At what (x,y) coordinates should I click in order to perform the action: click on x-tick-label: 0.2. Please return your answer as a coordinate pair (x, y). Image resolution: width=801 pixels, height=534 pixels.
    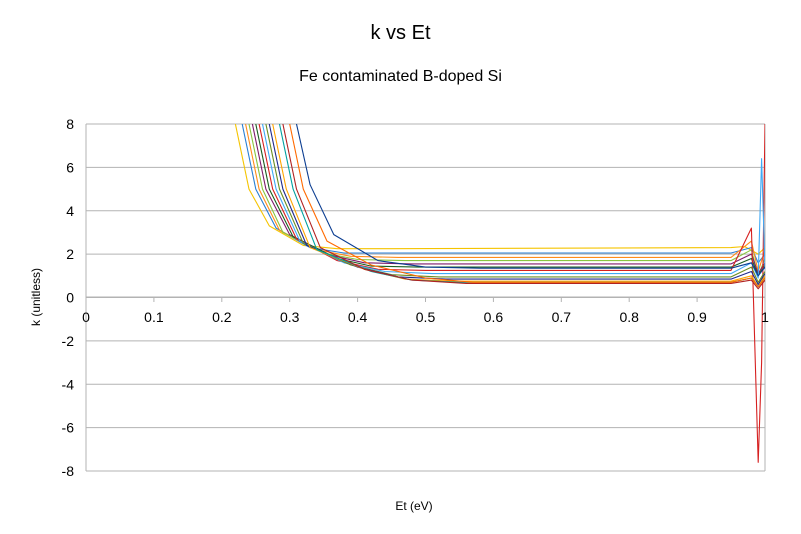
    Looking at the image, I should click on (222, 317).